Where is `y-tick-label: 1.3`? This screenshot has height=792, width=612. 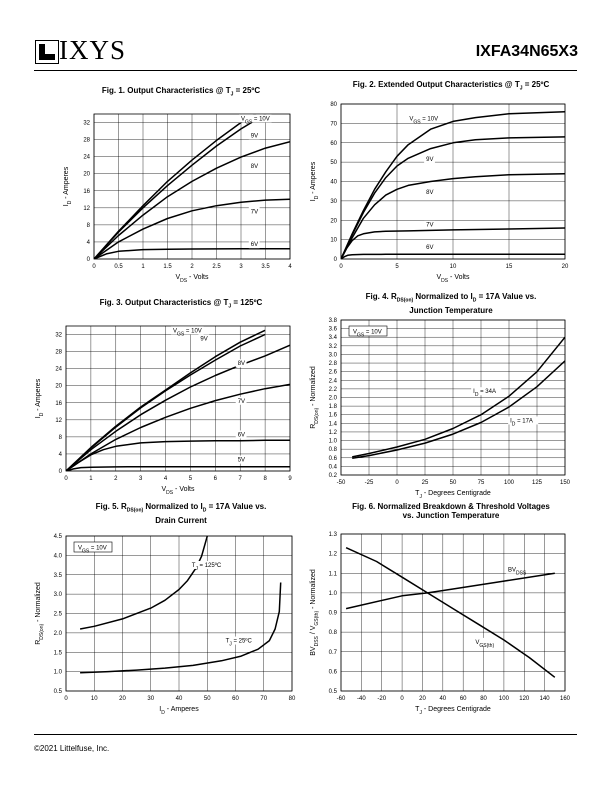
y-tick-label: 1.3 is located at coordinates (333, 535).